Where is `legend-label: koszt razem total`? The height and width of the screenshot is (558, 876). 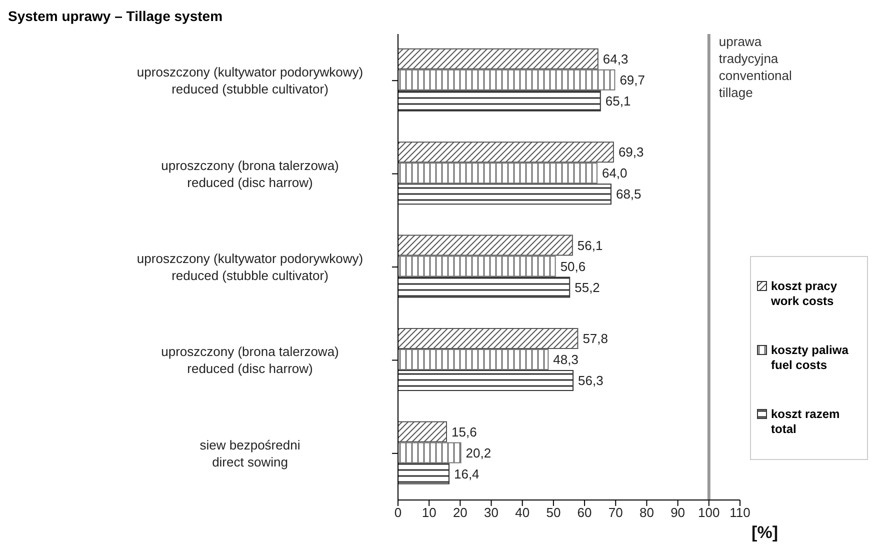
legend-label: koszt razem total is located at coordinates (805, 422).